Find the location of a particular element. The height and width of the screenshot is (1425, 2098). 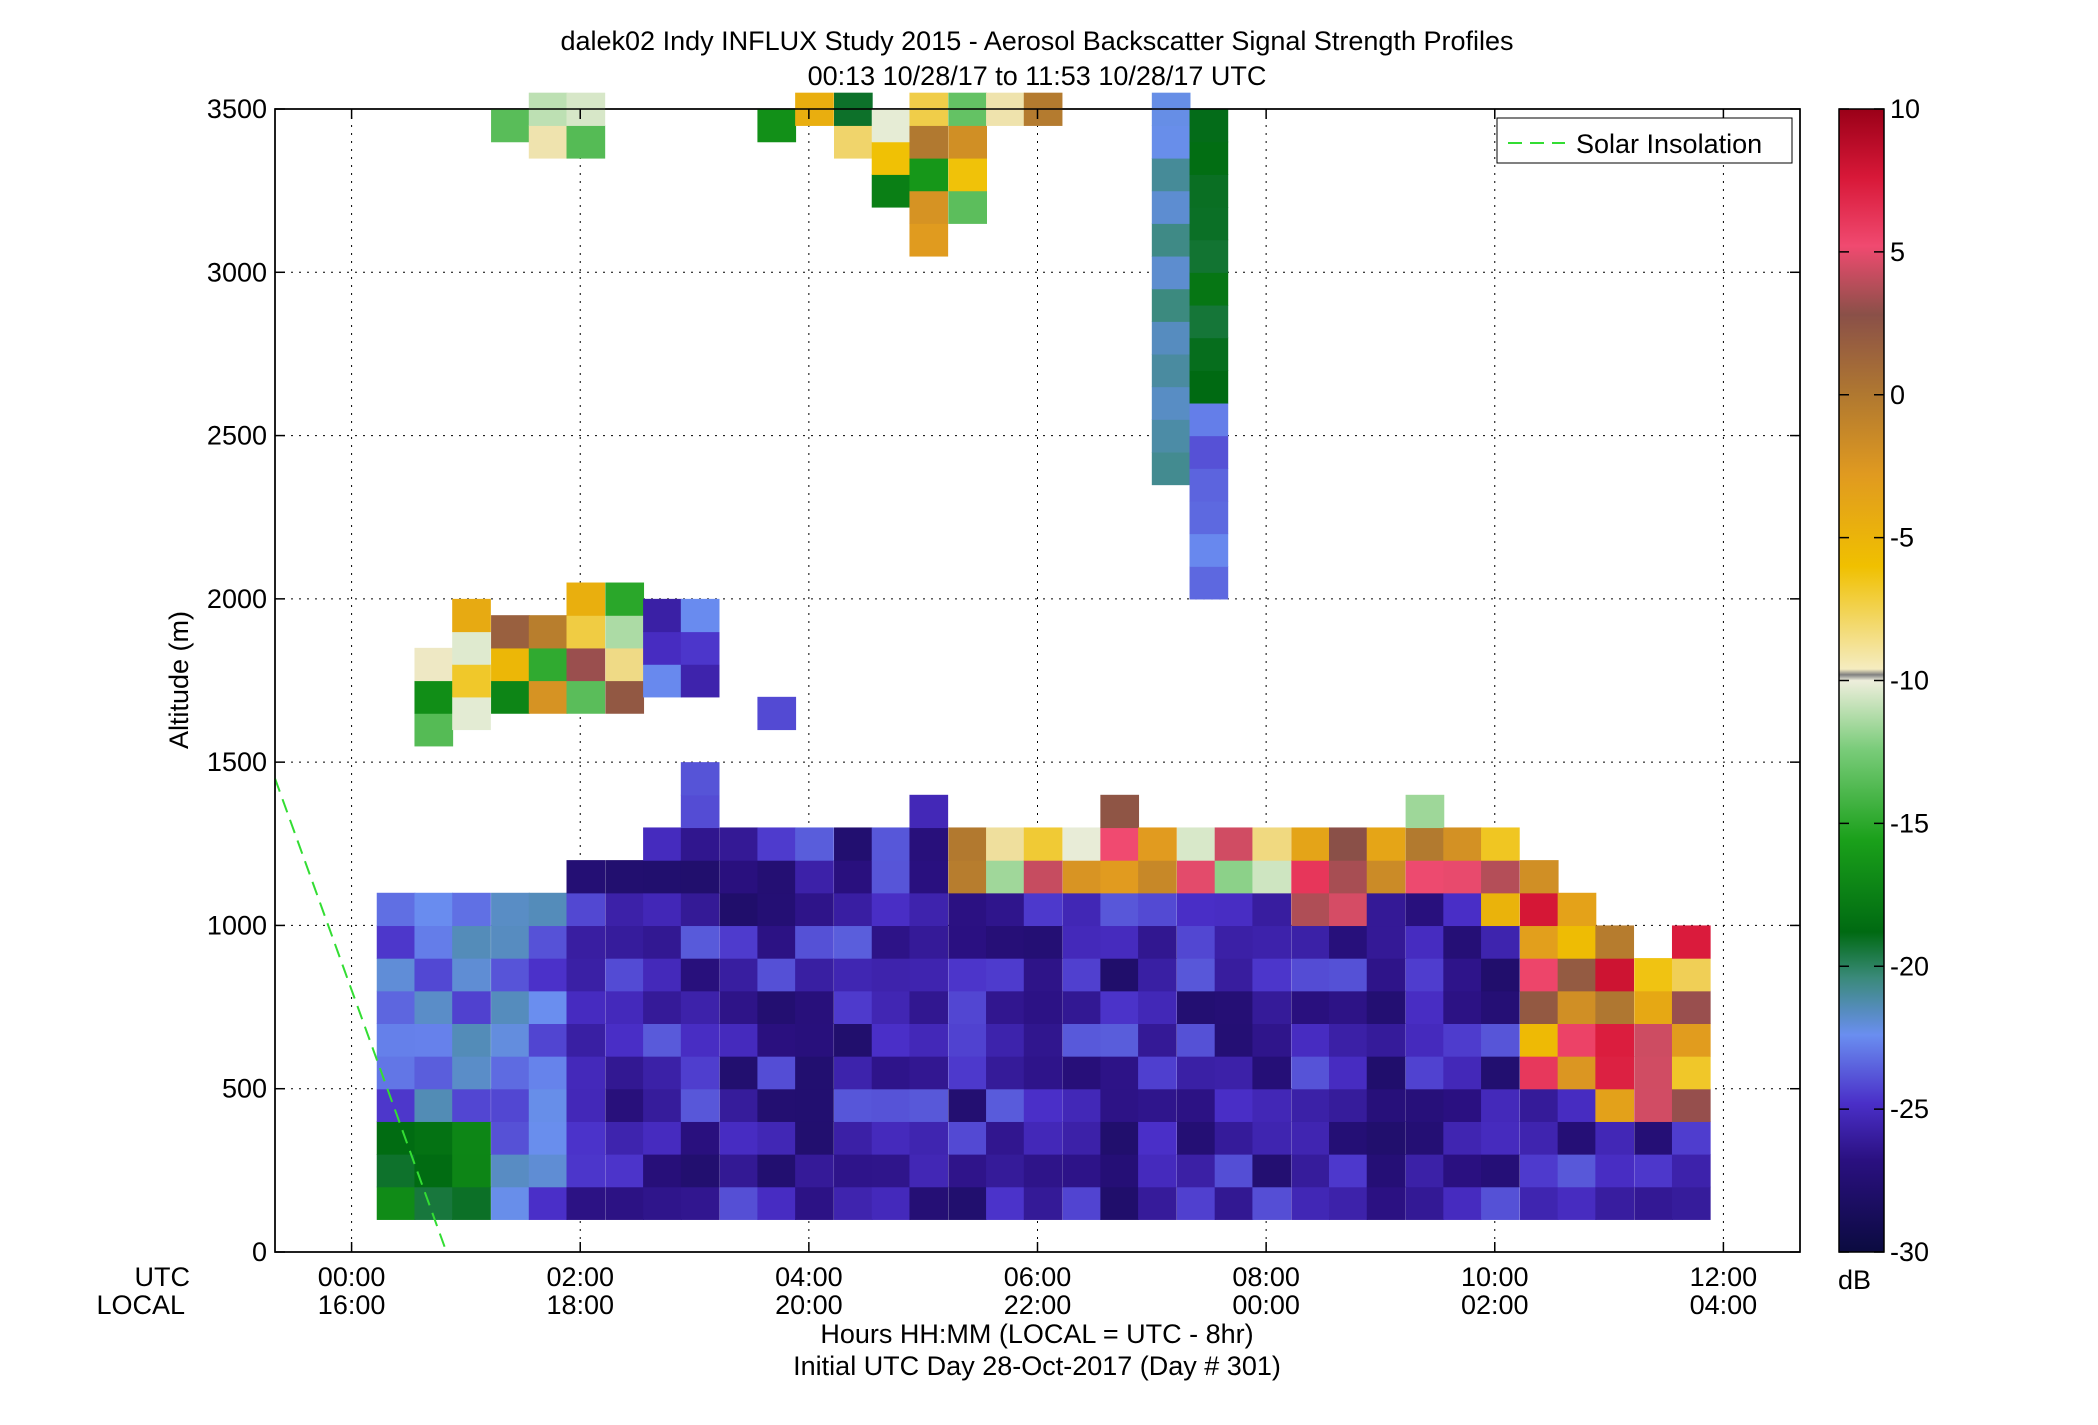

chart-subtitle: 00:13 10/28/17 to 11:53 10/28/17 UTC is located at coordinates (1037, 76).